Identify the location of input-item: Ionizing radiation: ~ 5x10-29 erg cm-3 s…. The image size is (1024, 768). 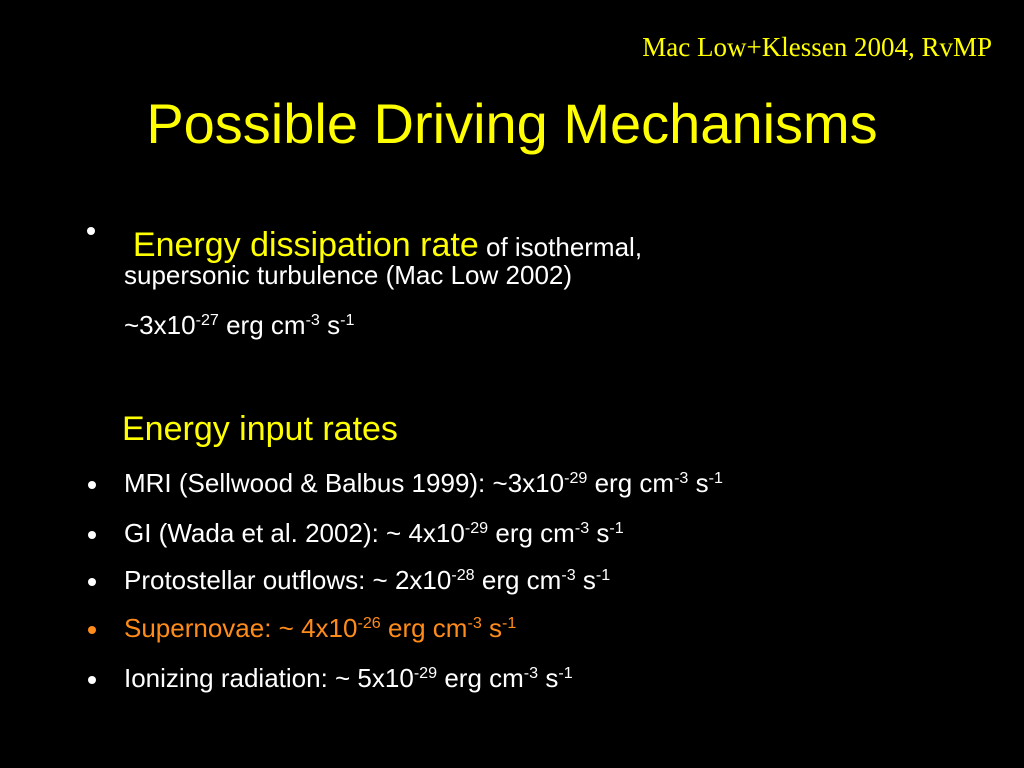
(348, 678).